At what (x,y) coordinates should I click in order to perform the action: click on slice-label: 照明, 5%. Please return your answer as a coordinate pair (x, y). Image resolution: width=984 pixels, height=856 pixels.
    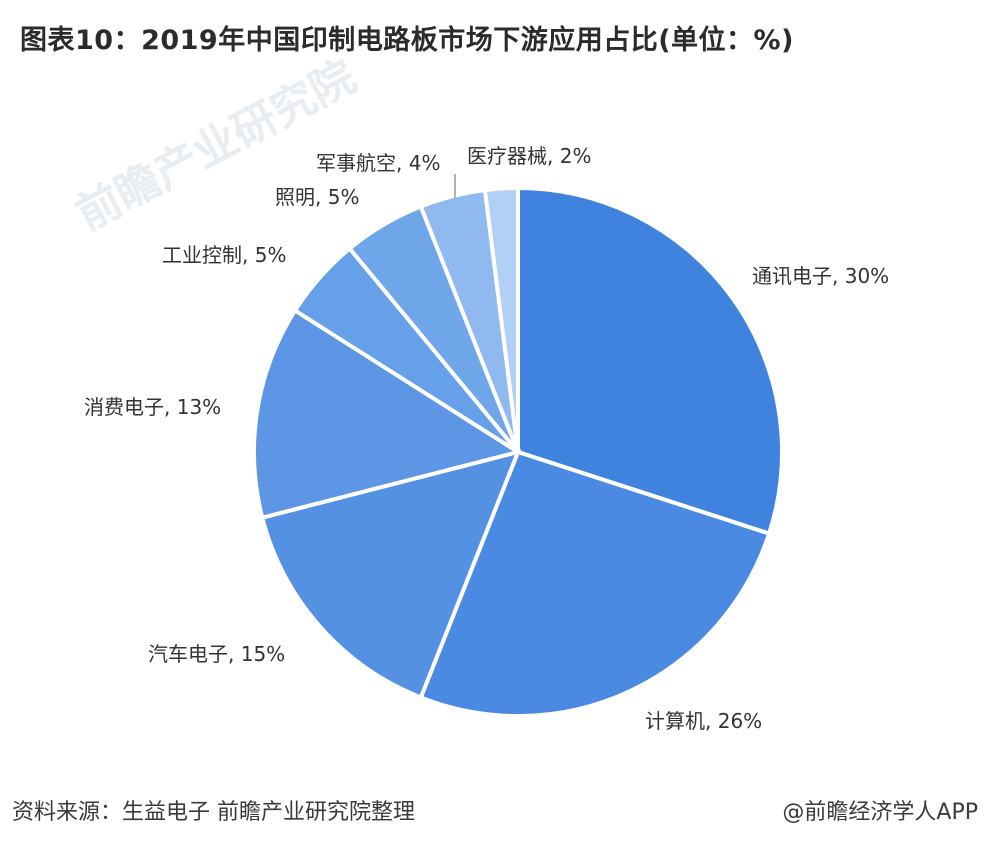
    Looking at the image, I should click on (317, 197).